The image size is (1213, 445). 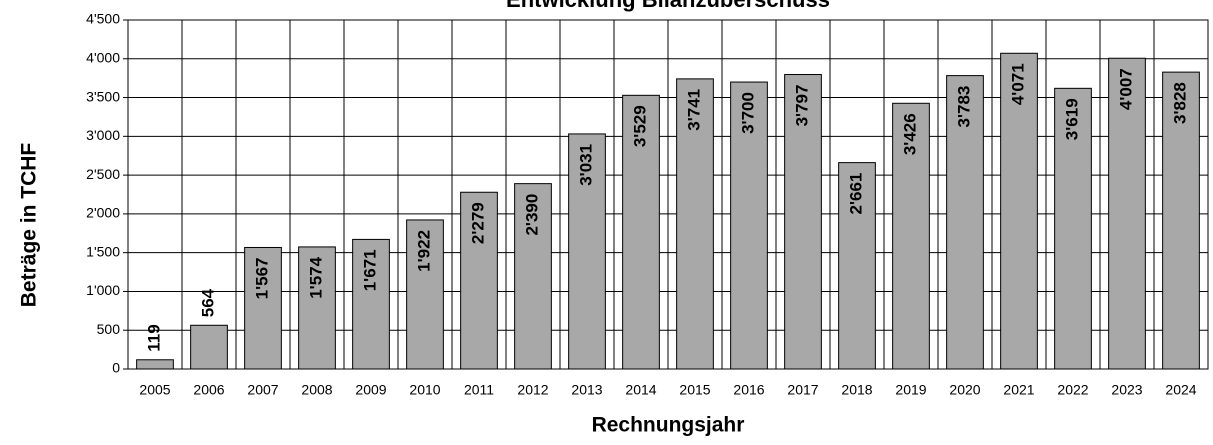 What do you see at coordinates (694, 390) in the screenshot?
I see `x-tick-label: 2015` at bounding box center [694, 390].